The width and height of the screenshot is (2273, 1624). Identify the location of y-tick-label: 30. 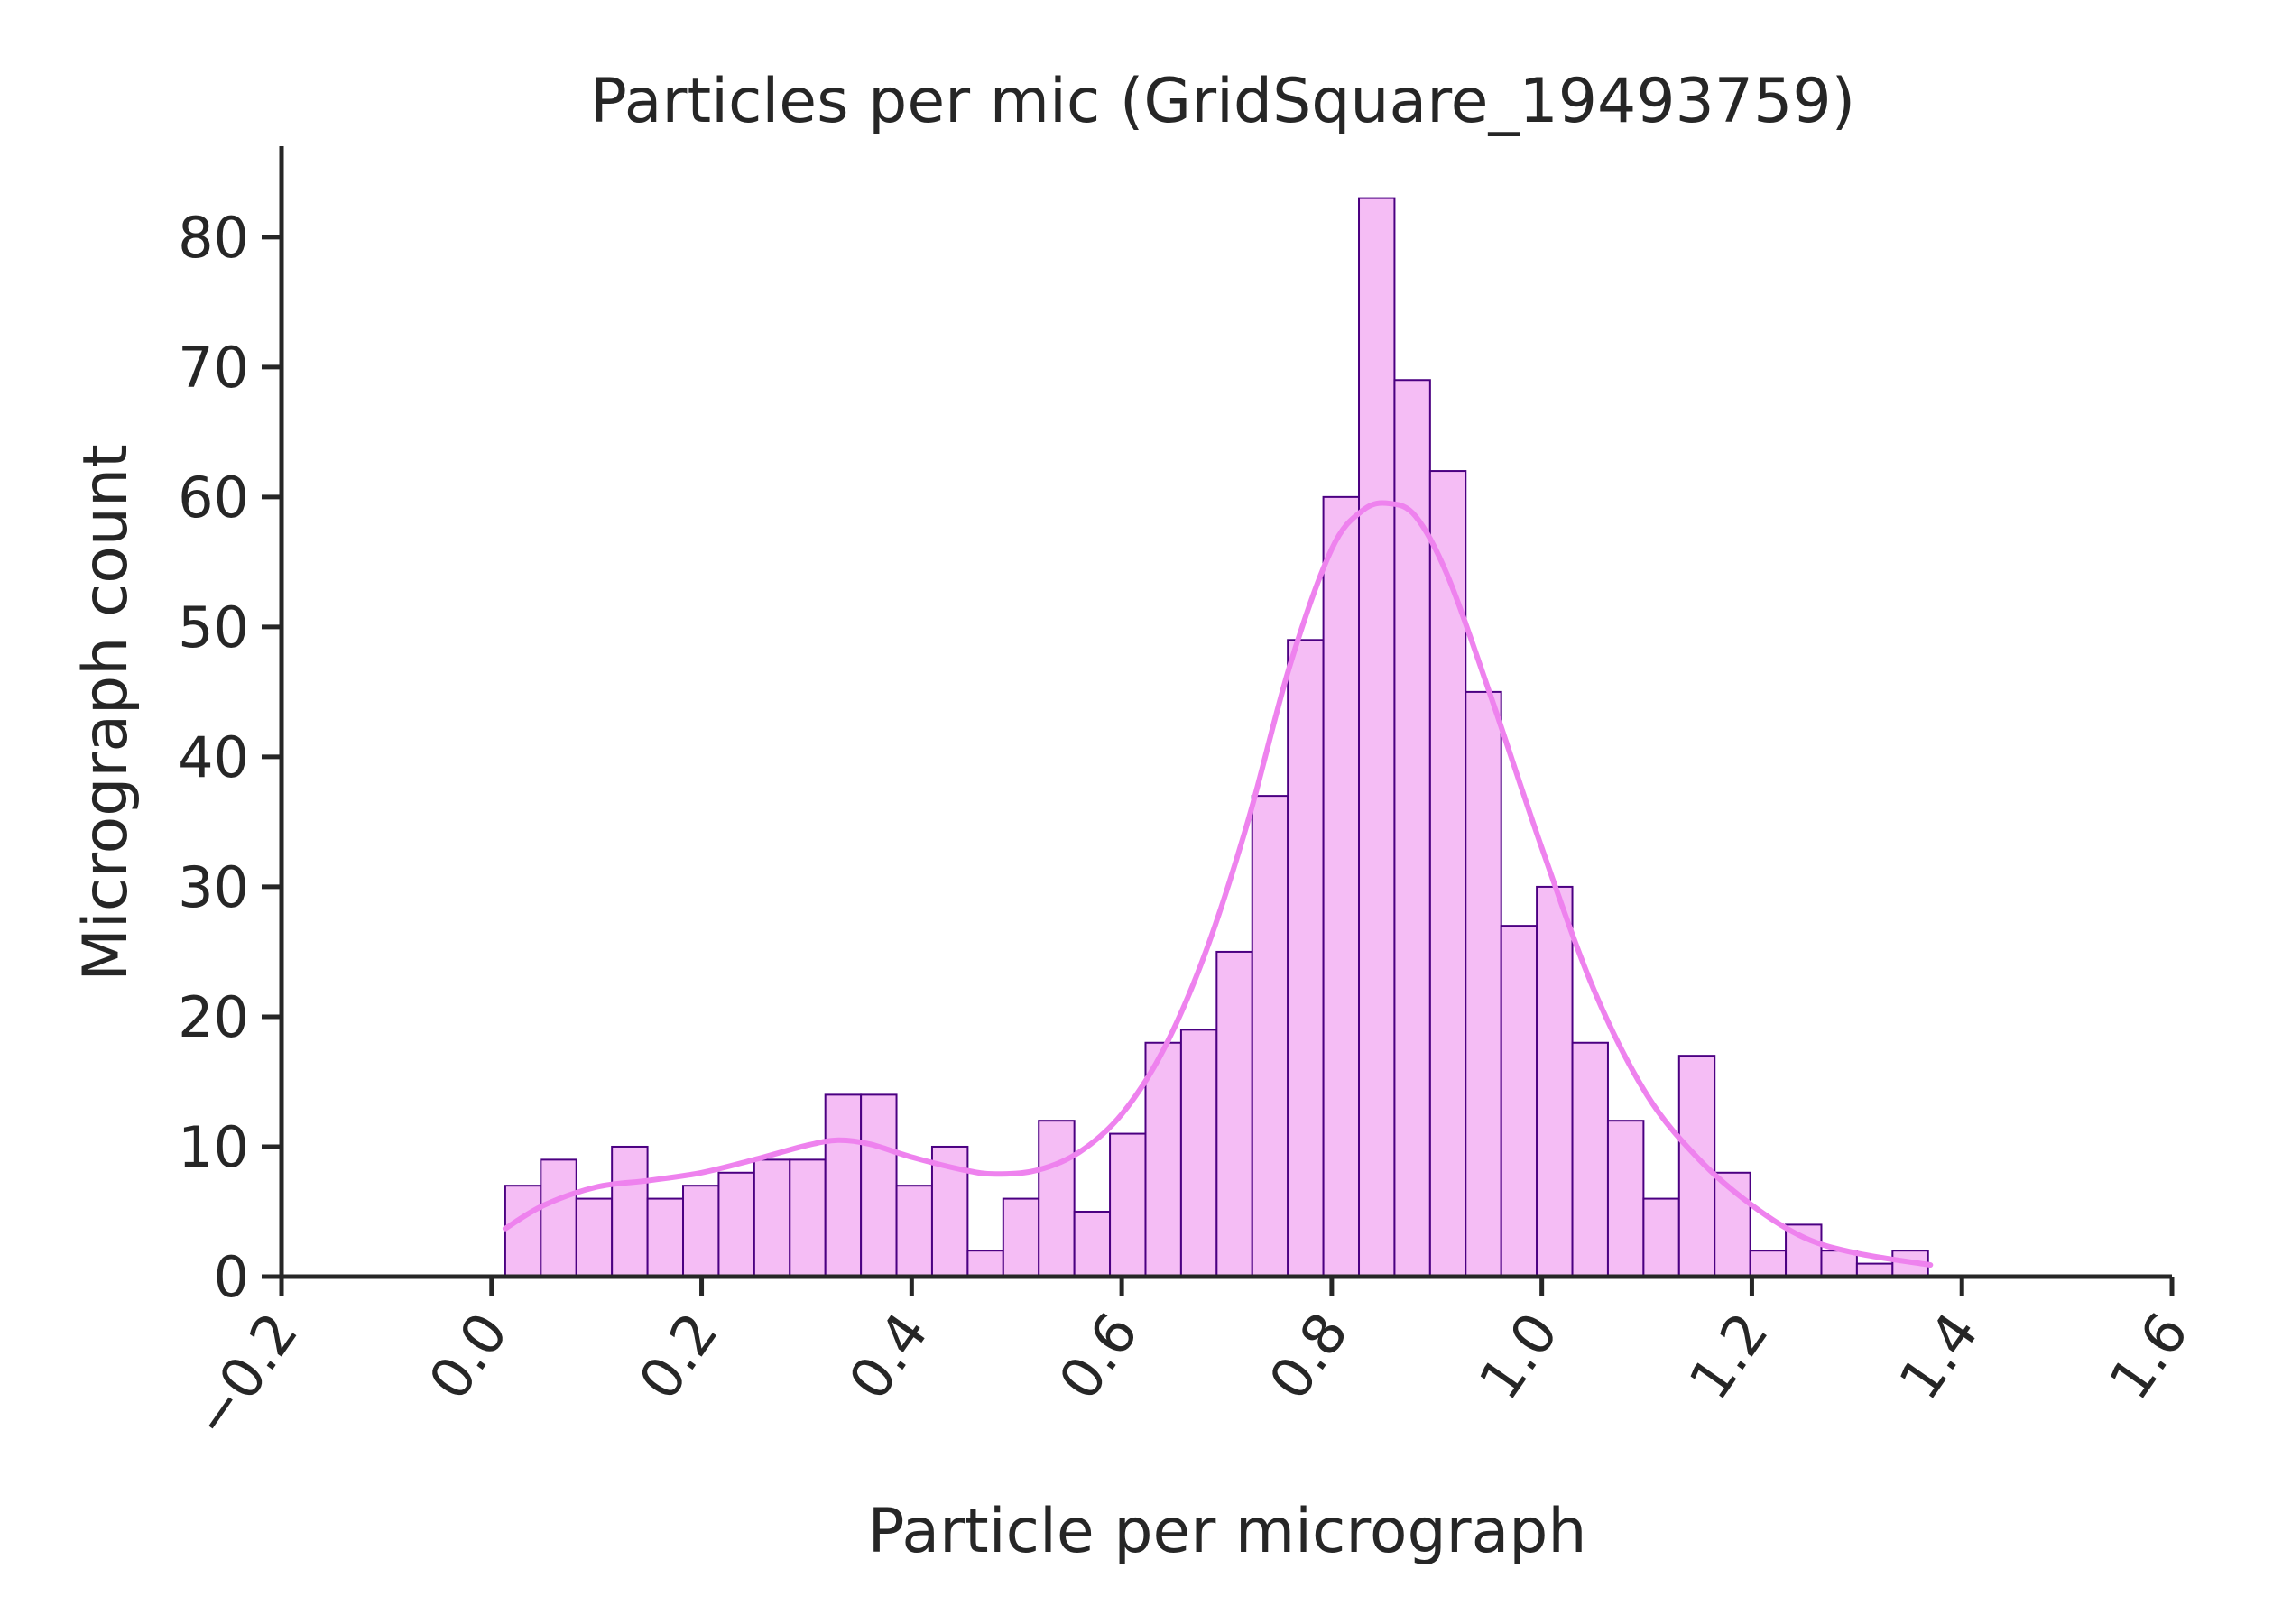
(213, 887).